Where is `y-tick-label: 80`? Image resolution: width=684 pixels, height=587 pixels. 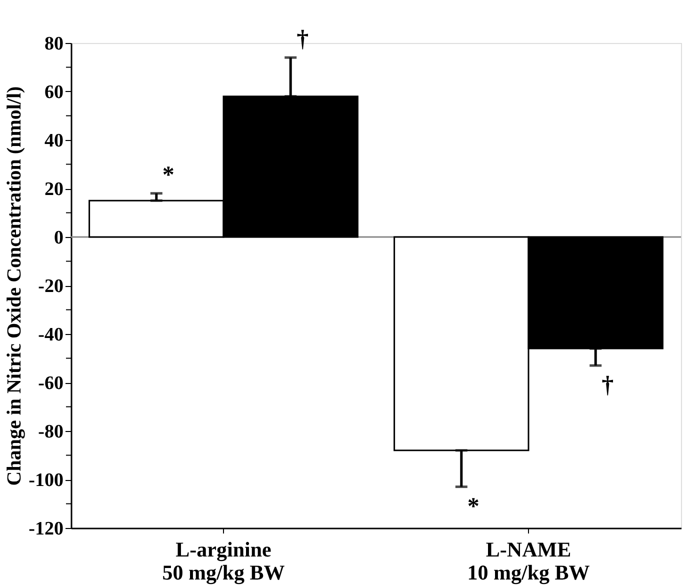
y-tick-label: 80 is located at coordinates (54, 44).